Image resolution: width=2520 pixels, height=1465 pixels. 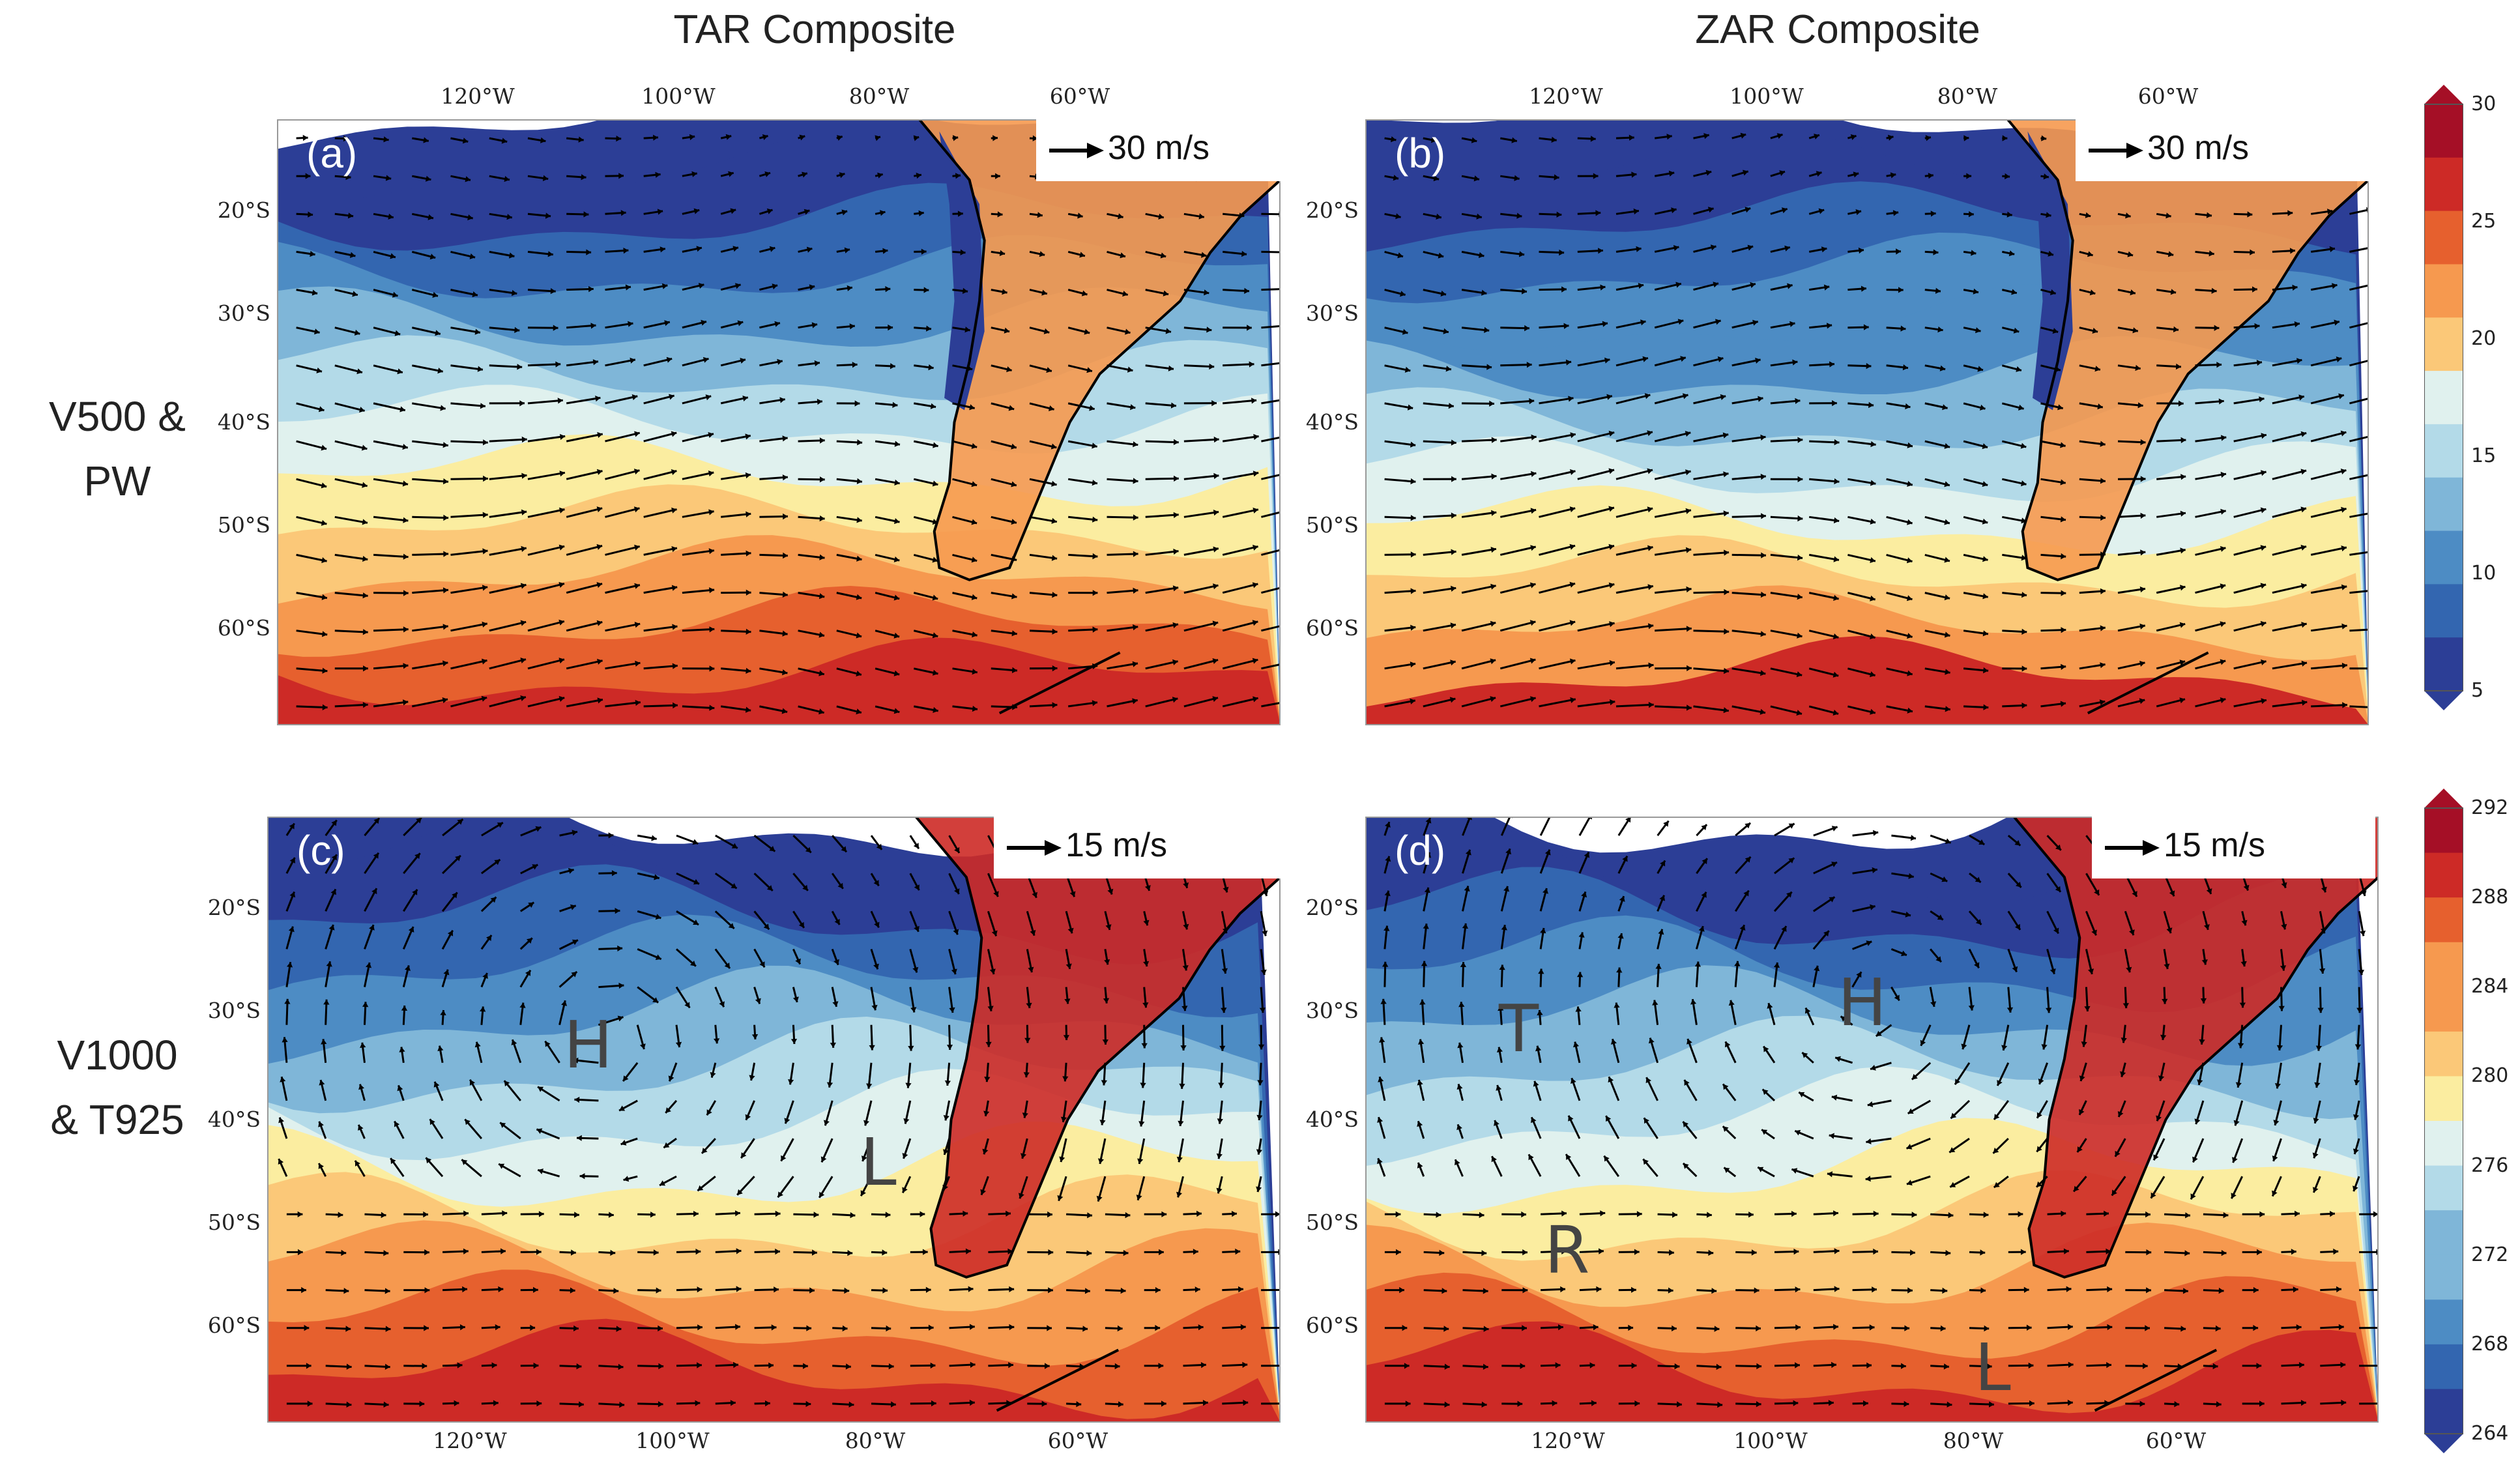 What do you see at coordinates (1059, 683) in the screenshot?
I see `antarctic-peninsula` at bounding box center [1059, 683].